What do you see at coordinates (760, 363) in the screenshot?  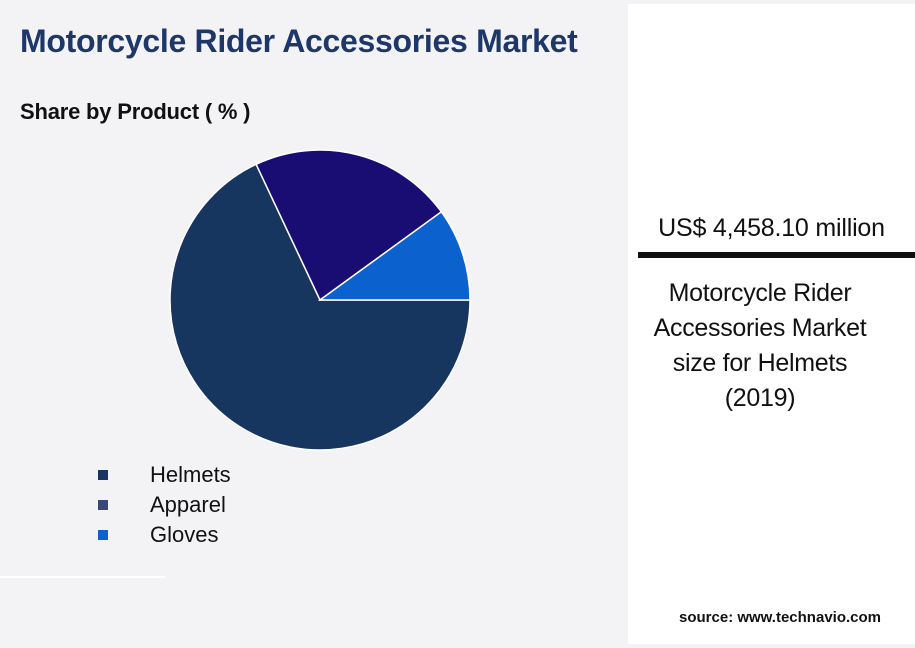 I see `caption-line: size for Helmets` at bounding box center [760, 363].